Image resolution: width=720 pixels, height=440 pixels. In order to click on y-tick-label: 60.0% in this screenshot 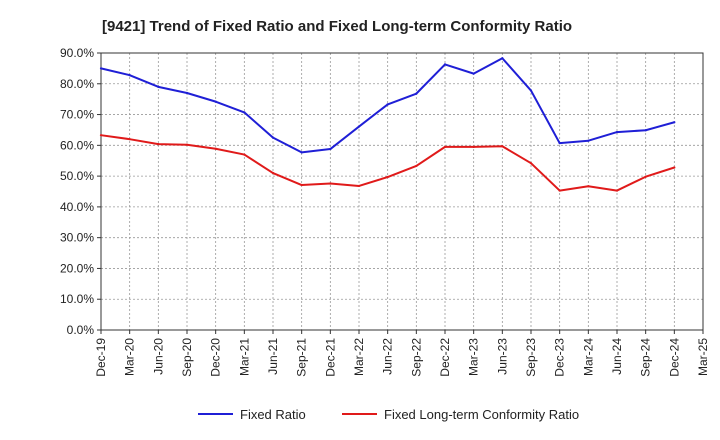, I will do `click(77, 145)`.